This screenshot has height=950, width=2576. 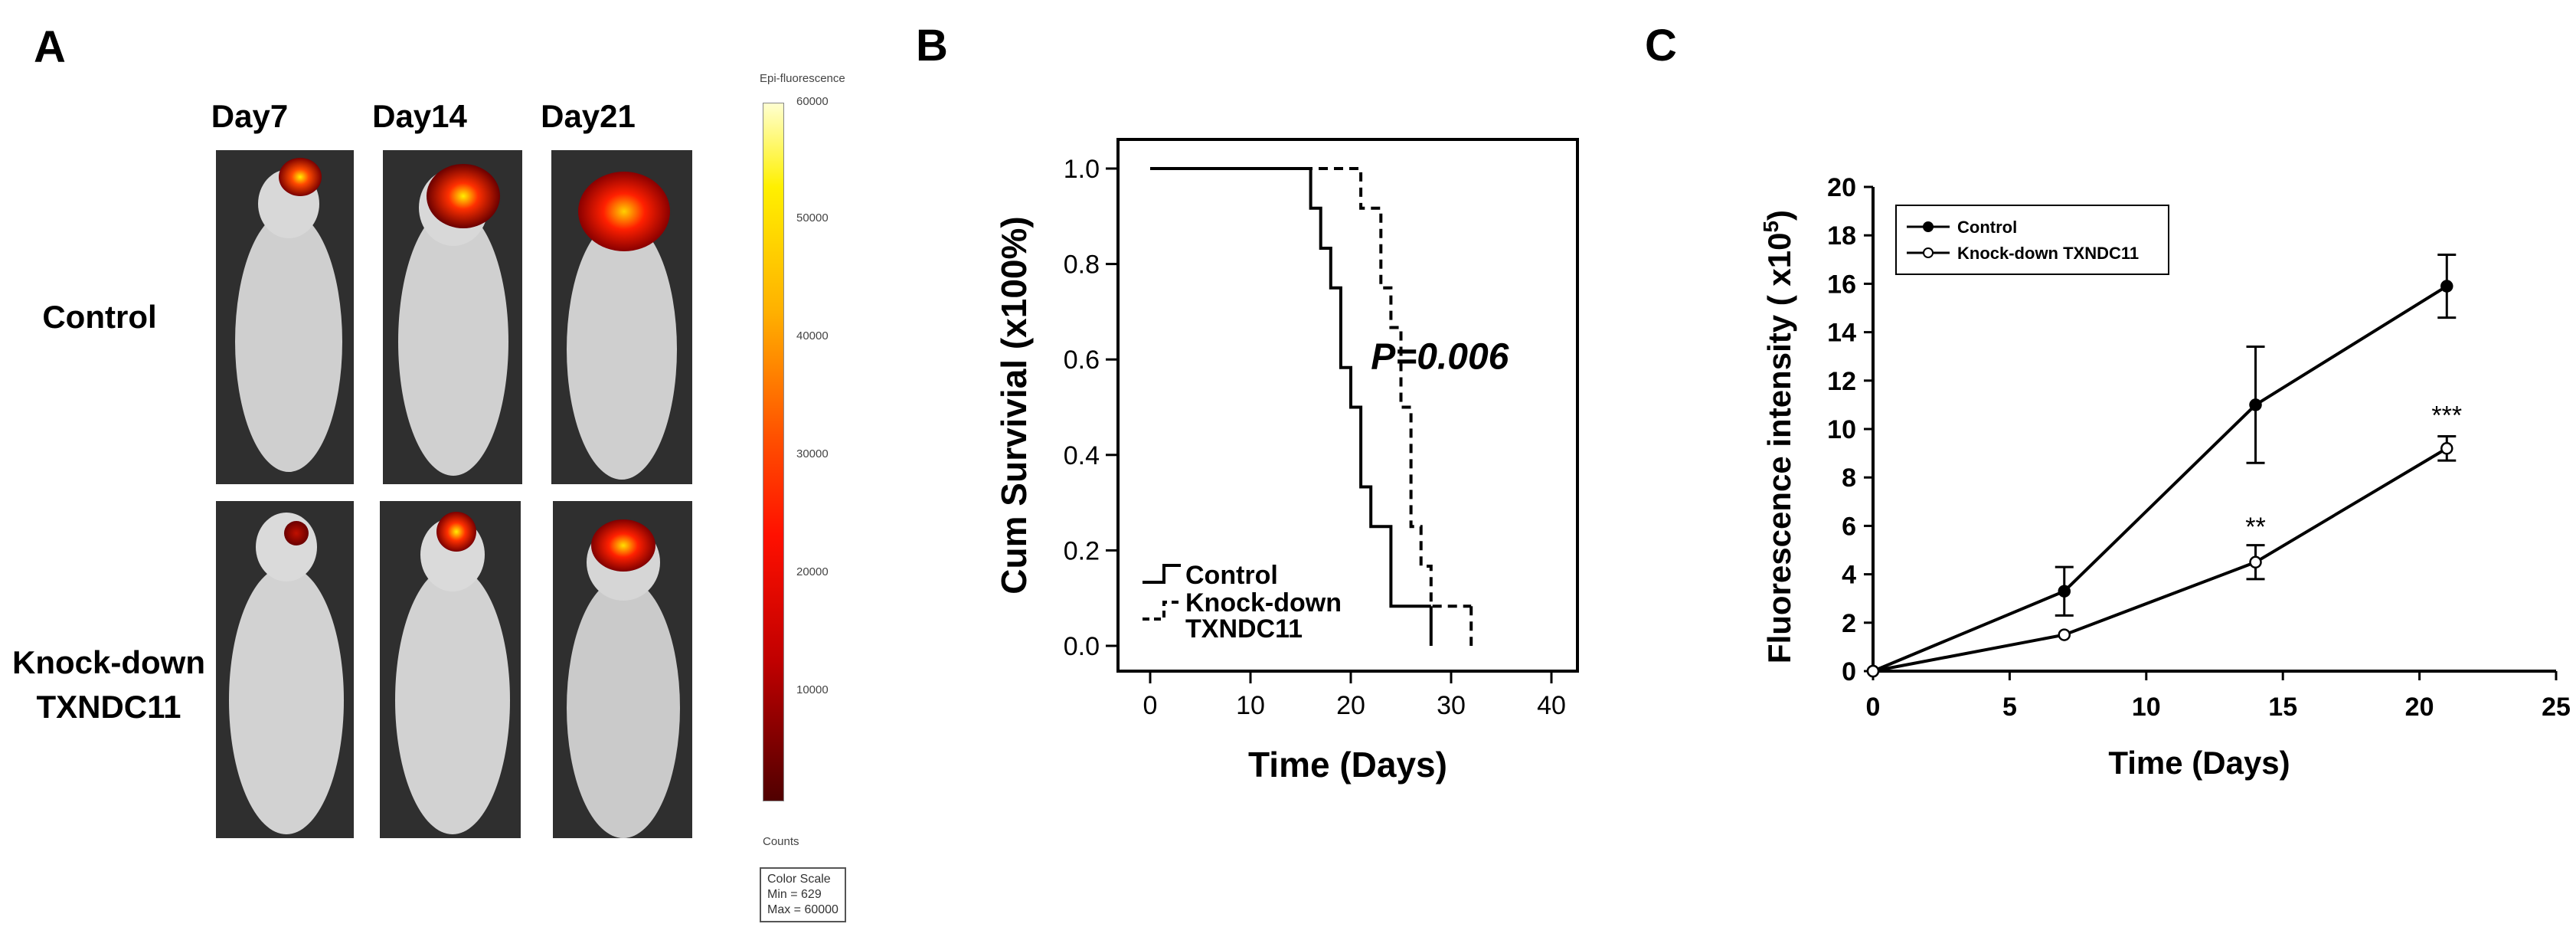 What do you see at coordinates (1841, 187) in the screenshot?
I see `y-tick-label: 20` at bounding box center [1841, 187].